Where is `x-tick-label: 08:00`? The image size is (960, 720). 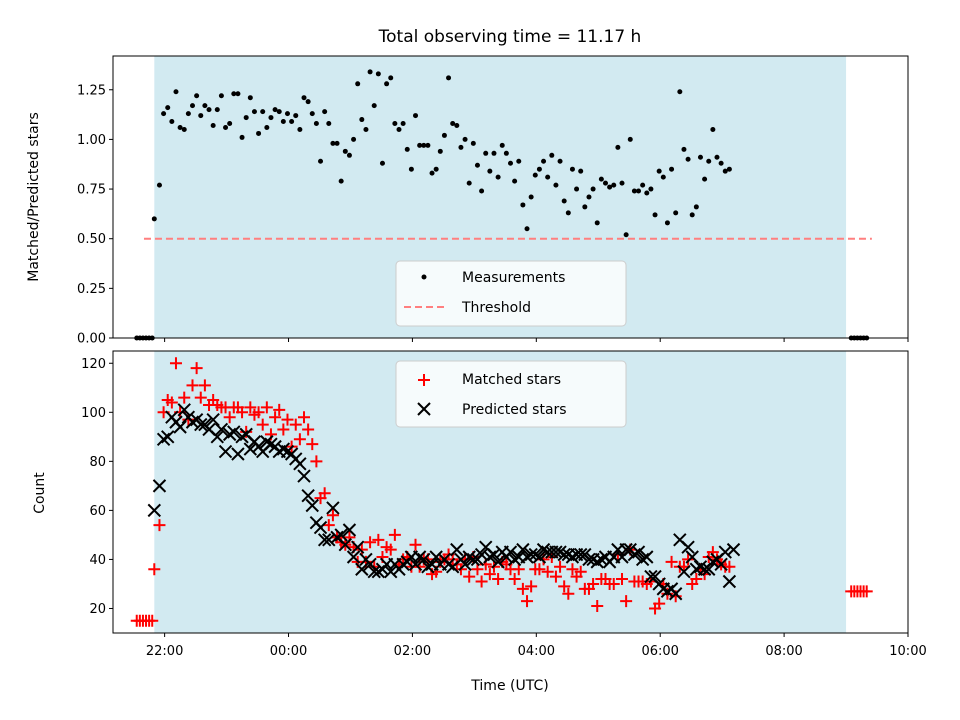
x-tick-label: 08:00 is located at coordinates (783, 651).